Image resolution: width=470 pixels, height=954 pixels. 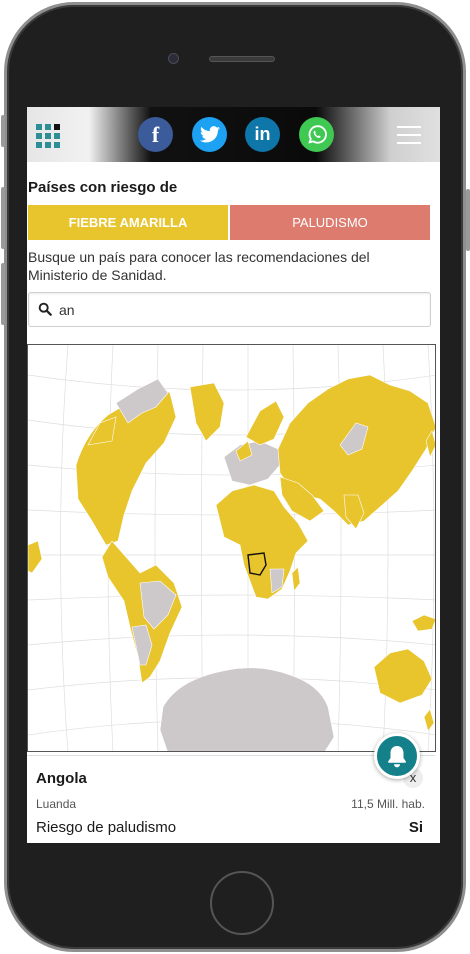 I want to click on linkedin-icon: in, so click(x=262, y=134).